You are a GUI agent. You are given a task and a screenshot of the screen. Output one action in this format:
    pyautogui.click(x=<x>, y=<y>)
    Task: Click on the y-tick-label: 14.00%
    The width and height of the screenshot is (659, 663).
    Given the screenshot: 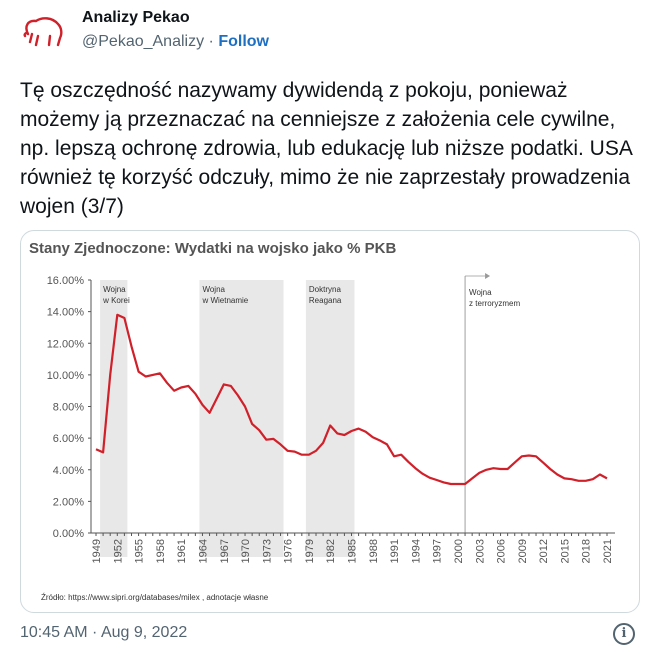 What is the action you would take?
    pyautogui.click(x=66, y=313)
    